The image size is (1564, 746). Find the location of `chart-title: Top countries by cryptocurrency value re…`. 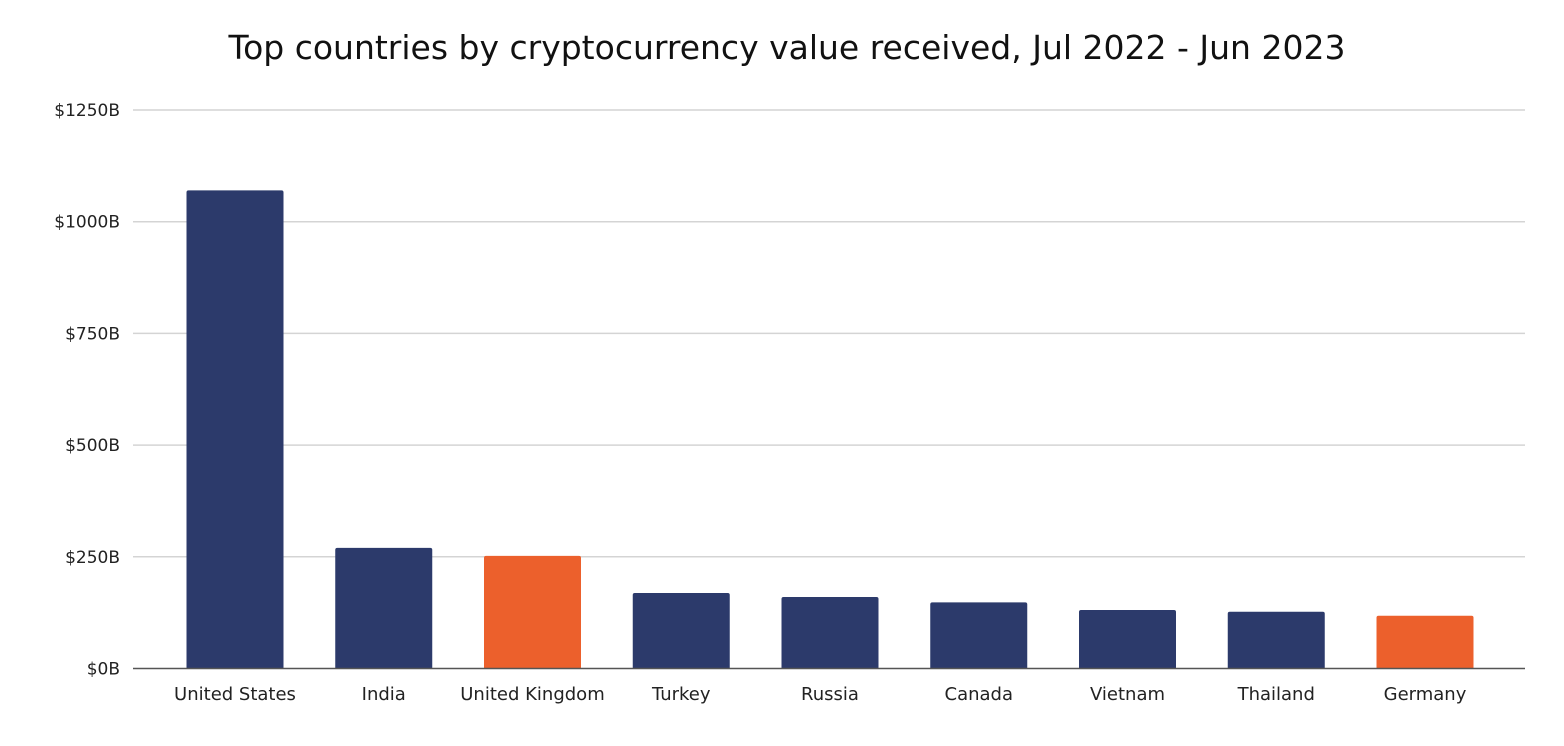

chart-title: Top countries by cryptocurrency value re… is located at coordinates (787, 47).